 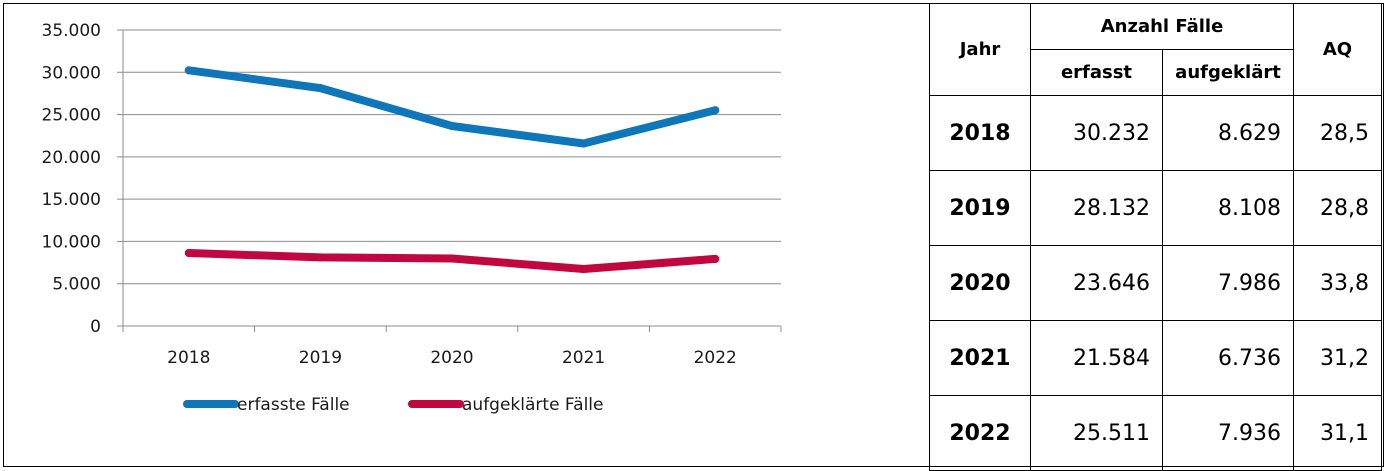 What do you see at coordinates (1096, 433) in the screenshot?
I see `cell-recorded: 25.511` at bounding box center [1096, 433].